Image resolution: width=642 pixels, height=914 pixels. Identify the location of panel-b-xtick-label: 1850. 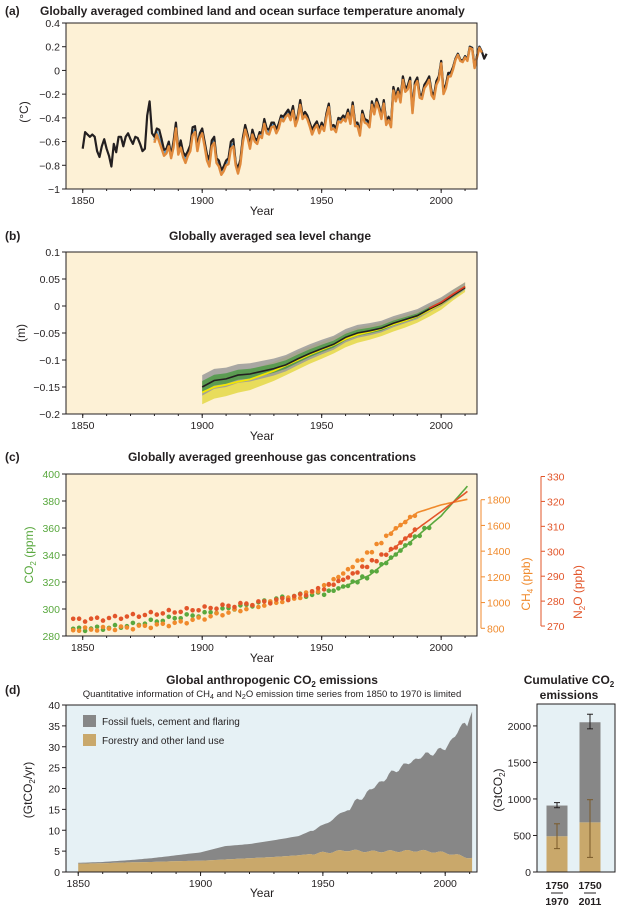
(83, 426).